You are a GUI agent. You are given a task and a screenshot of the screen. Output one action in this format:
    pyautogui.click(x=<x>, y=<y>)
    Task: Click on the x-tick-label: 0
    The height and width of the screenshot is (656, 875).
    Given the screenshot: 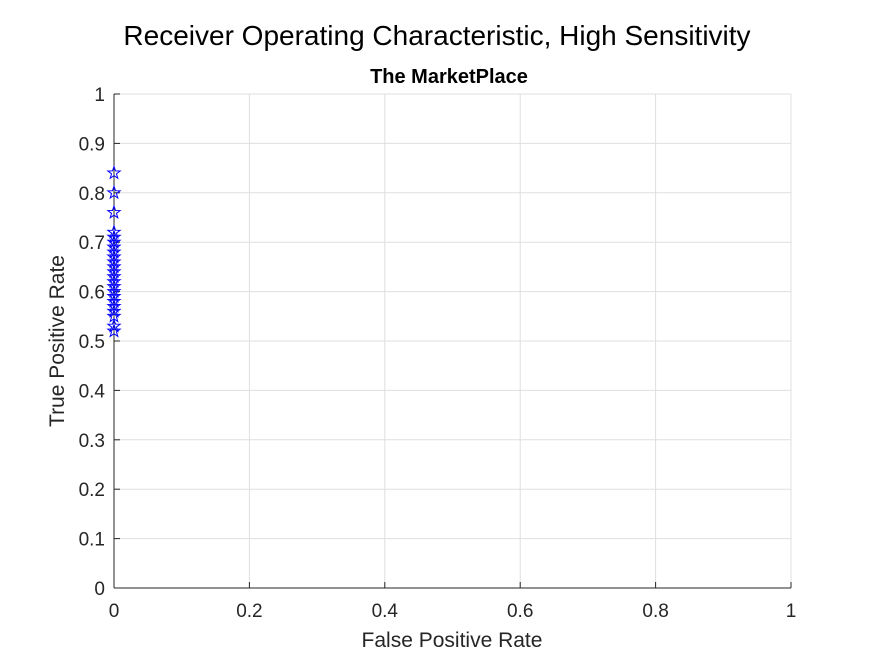 What is the action you would take?
    pyautogui.click(x=114, y=611)
    